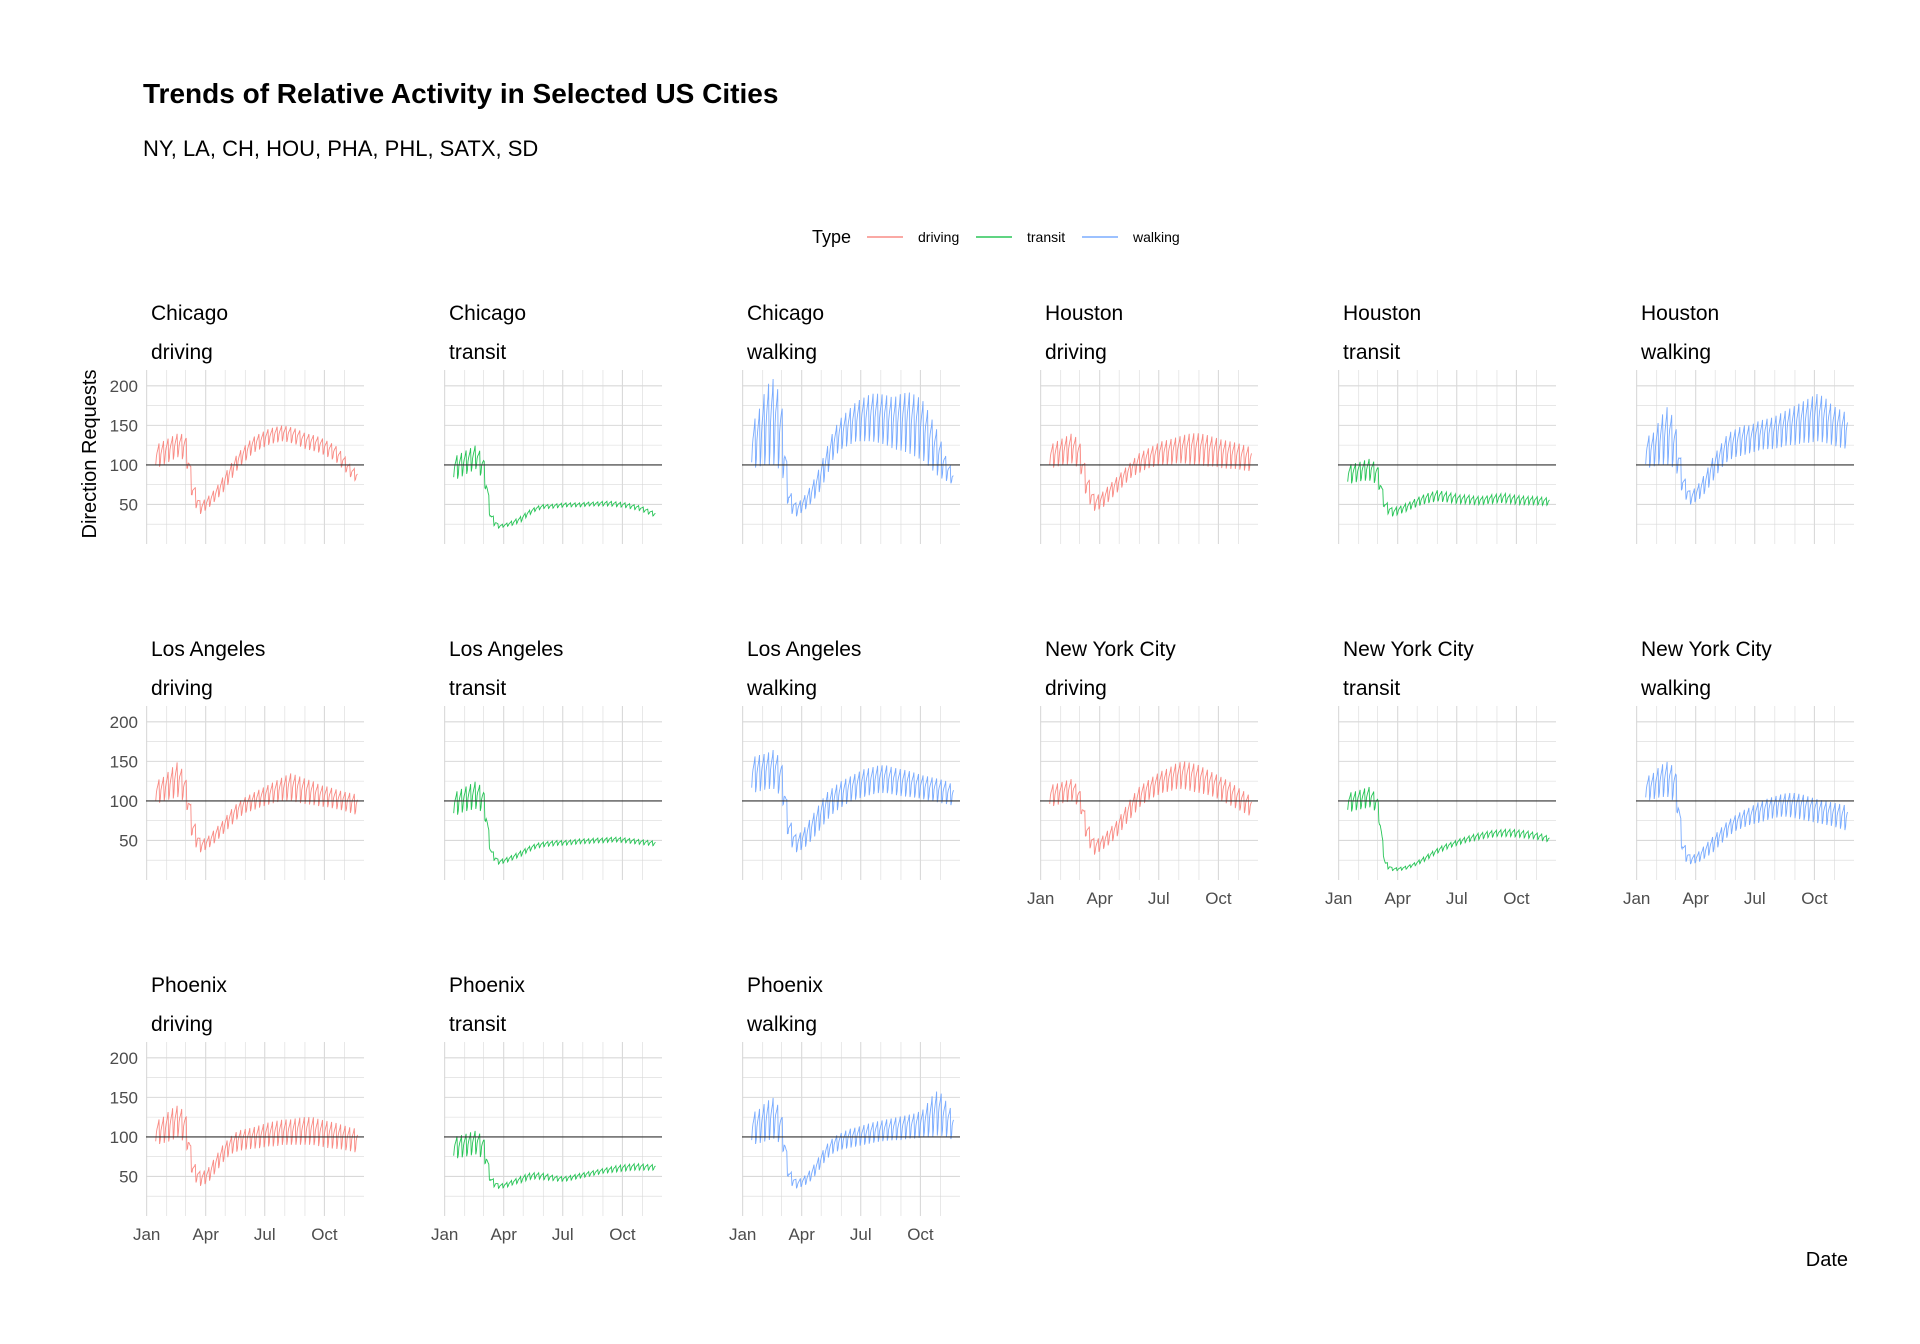 Image resolution: width=1920 pixels, height=1344 pixels. I want to click on chart-subtitle: NY, LA, CH, HOU, PHA, PHL, SATX, SD, so click(340, 148).